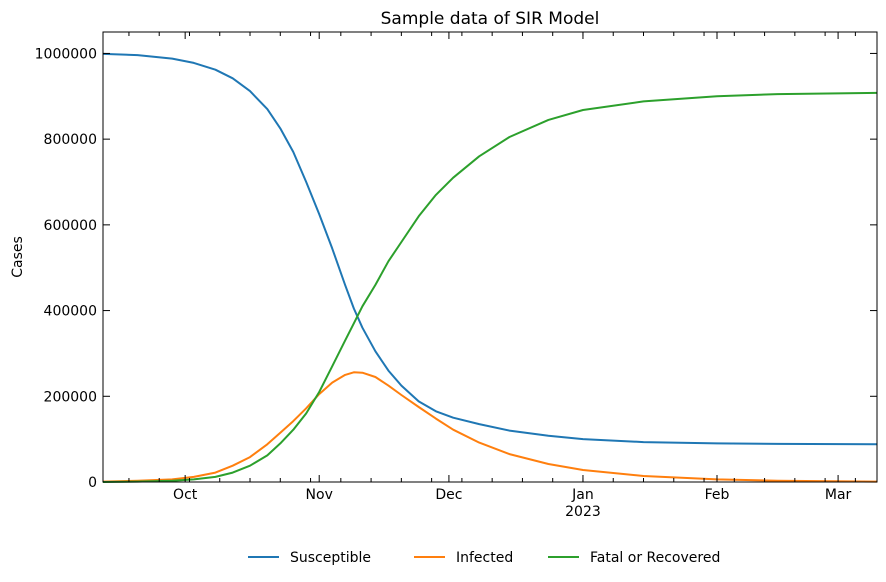 The width and height of the screenshot is (886, 582). I want to click on x-tick-label-2: Dec, so click(448, 495).